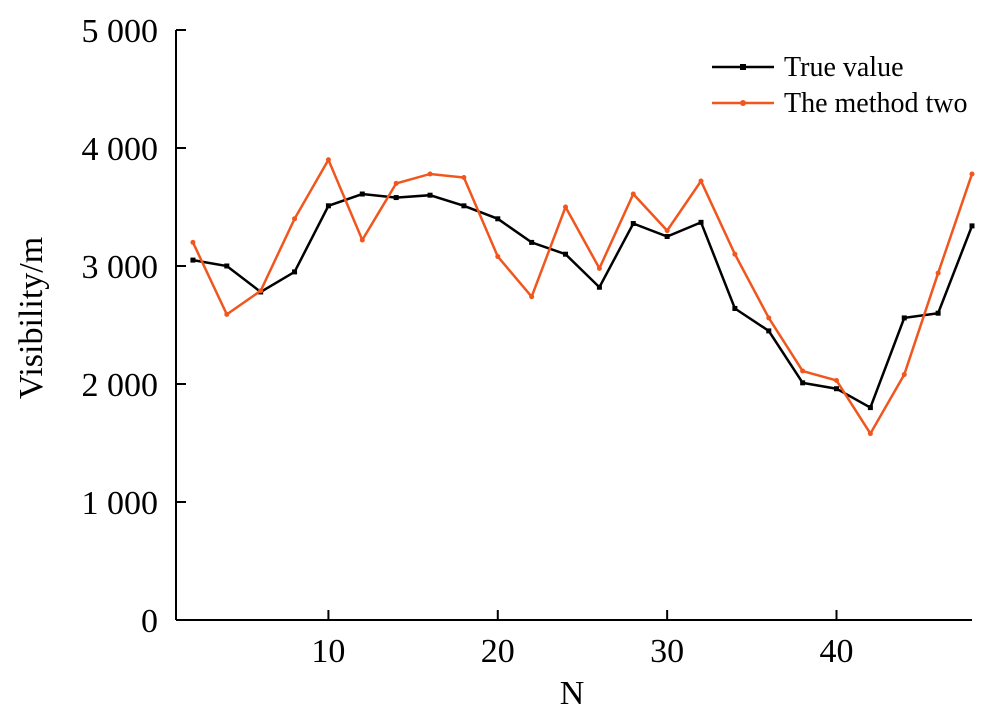 This screenshot has width=1000, height=718. What do you see at coordinates (120, 267) in the screenshot?
I see `y-tick-label: 3 000` at bounding box center [120, 267].